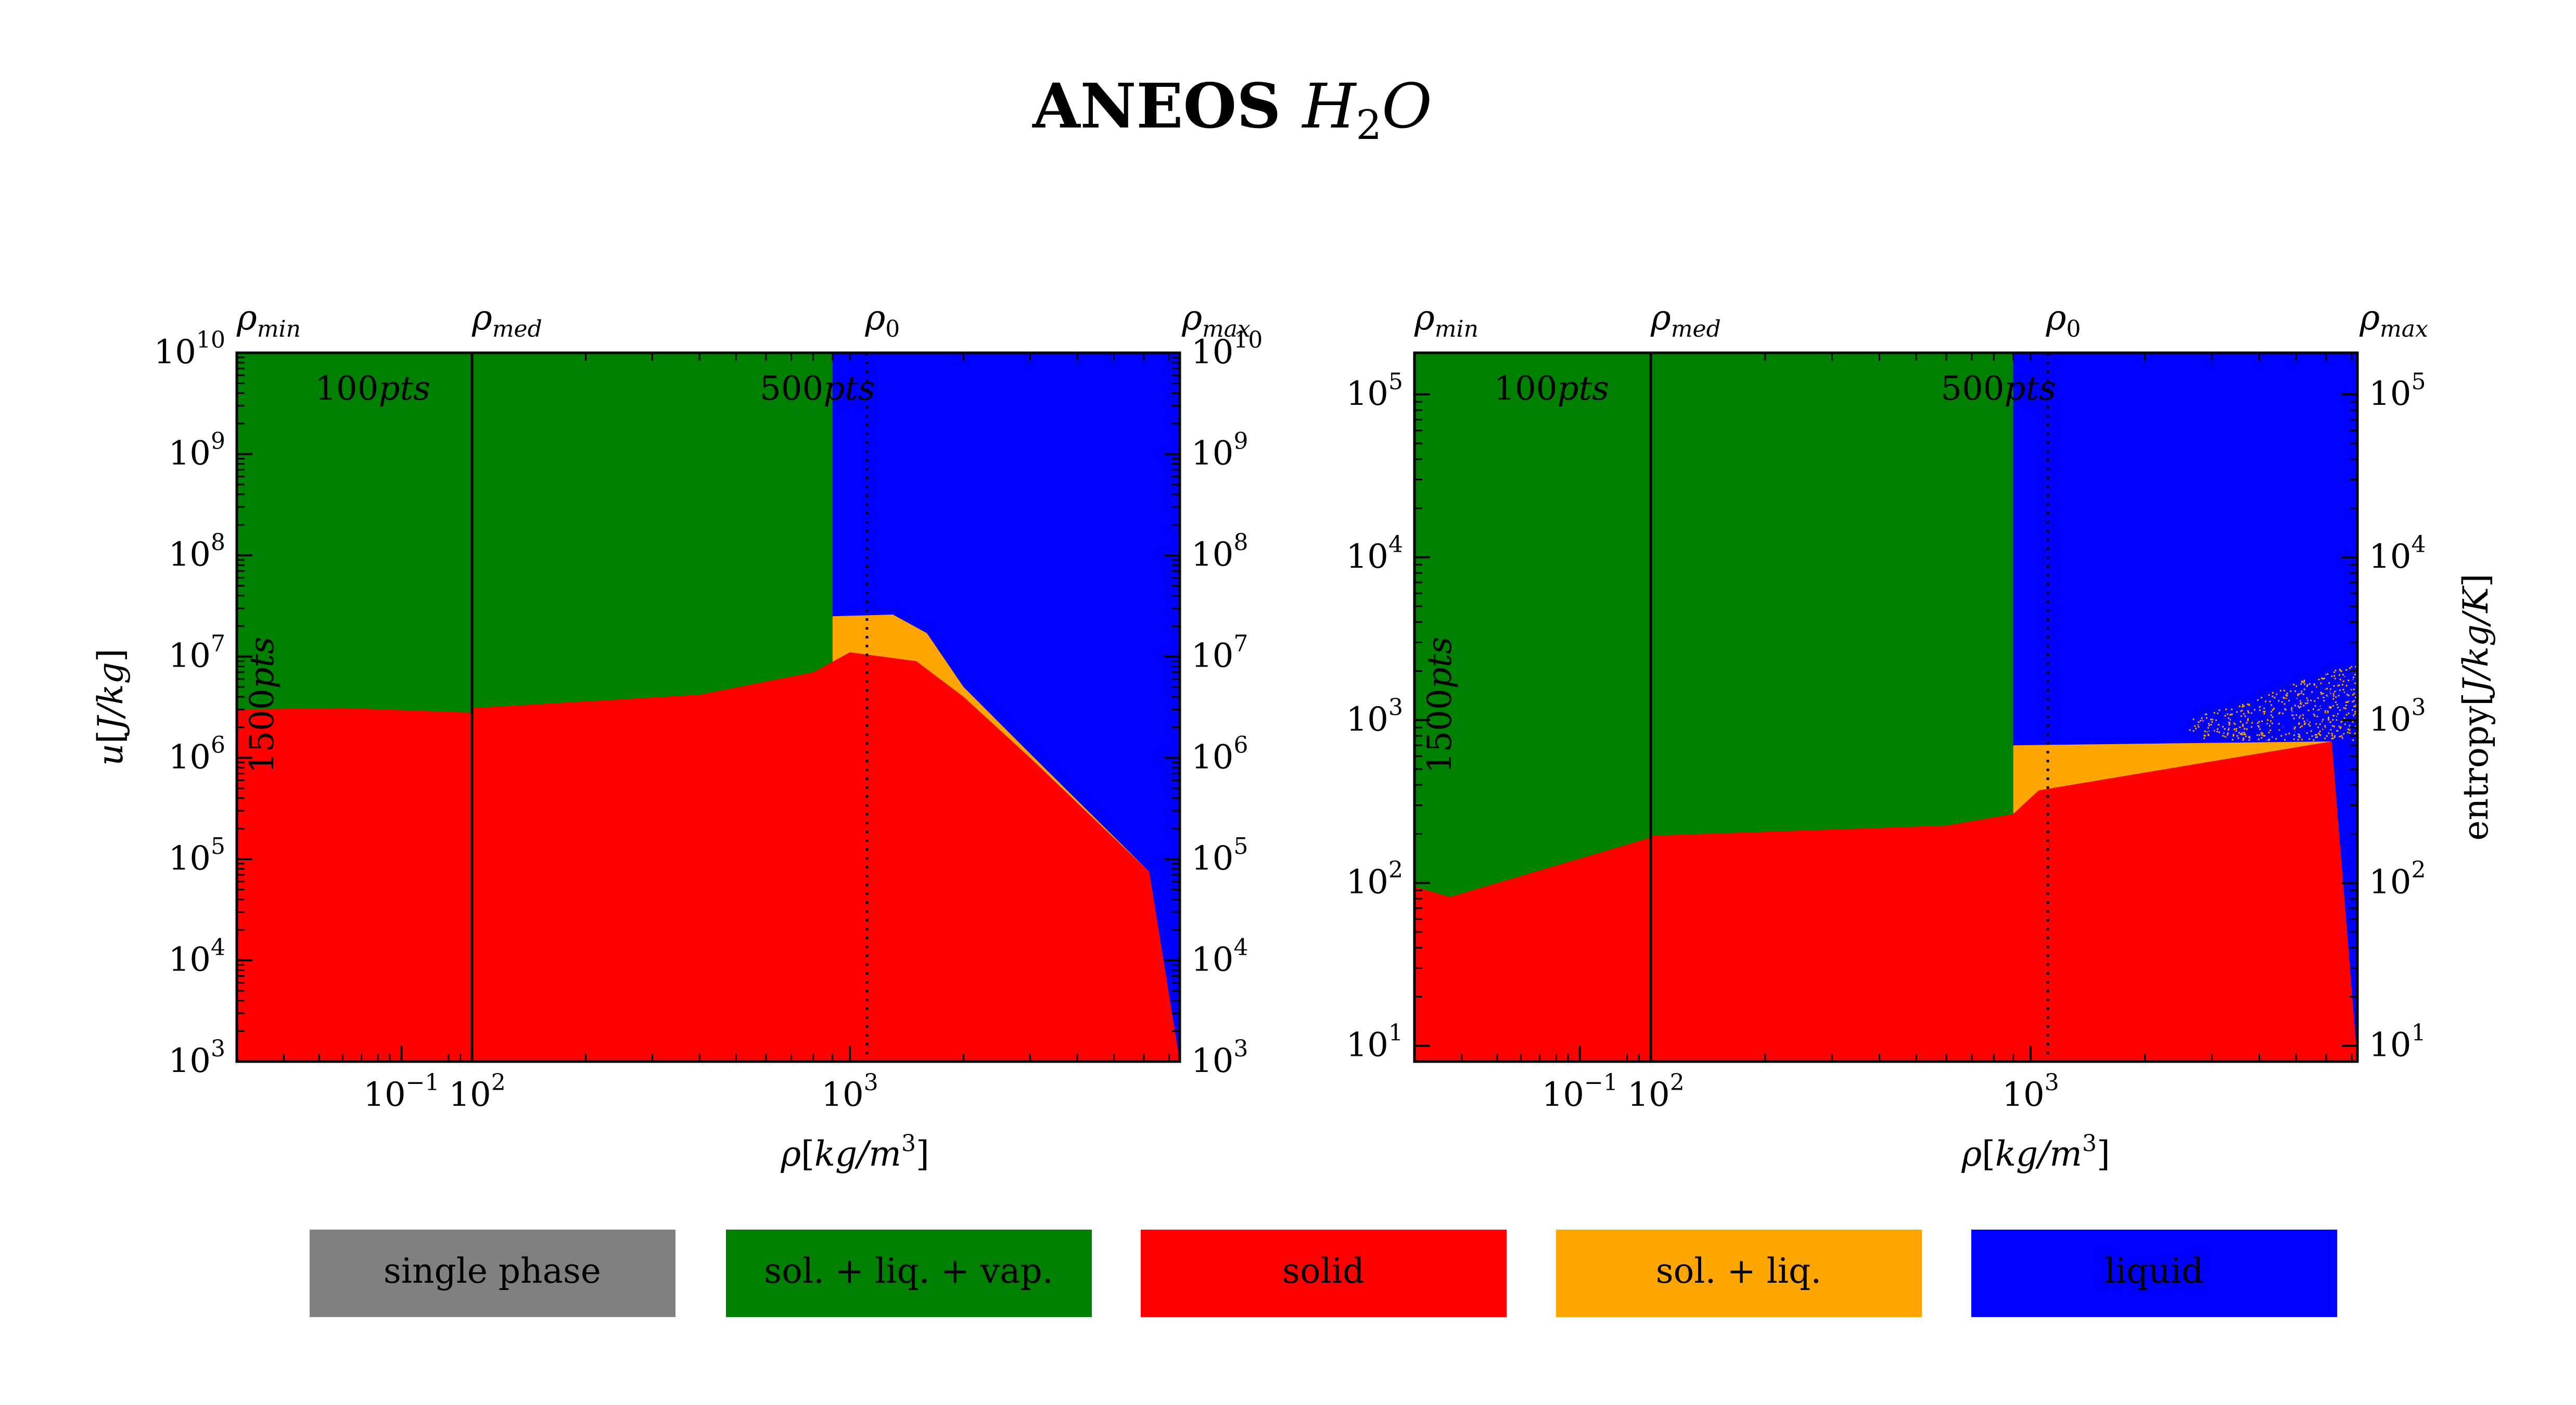 This screenshot has width=2576, height=1405. What do you see at coordinates (1374, 716) in the screenshot?
I see `y-tick-label-left: 10³` at bounding box center [1374, 716].